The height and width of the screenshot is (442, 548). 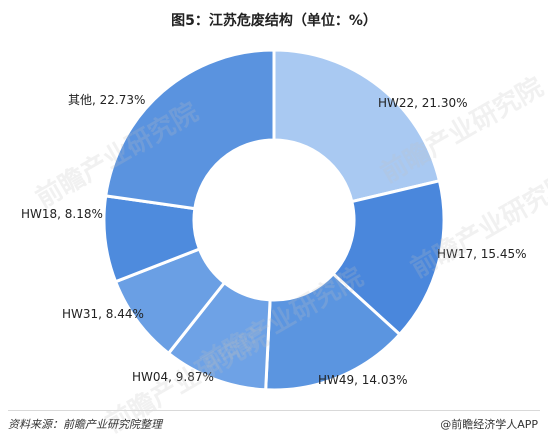 I want to click on footer-source: 资料来源：前瞻产业研究院整理, so click(x=85, y=424).